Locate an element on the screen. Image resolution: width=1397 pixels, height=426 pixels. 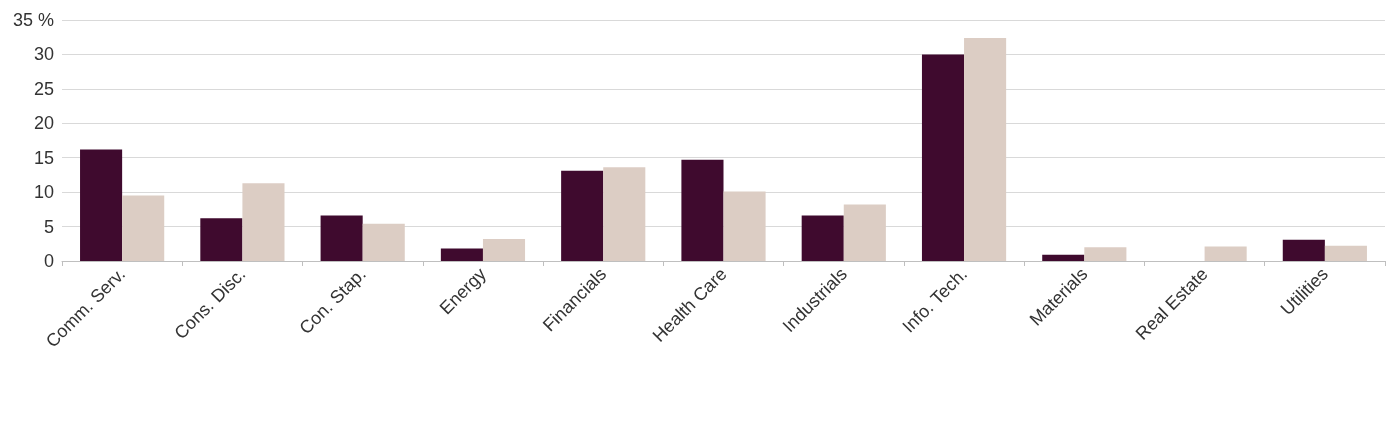
y-tick-label: 5 is located at coordinates (48, 226).